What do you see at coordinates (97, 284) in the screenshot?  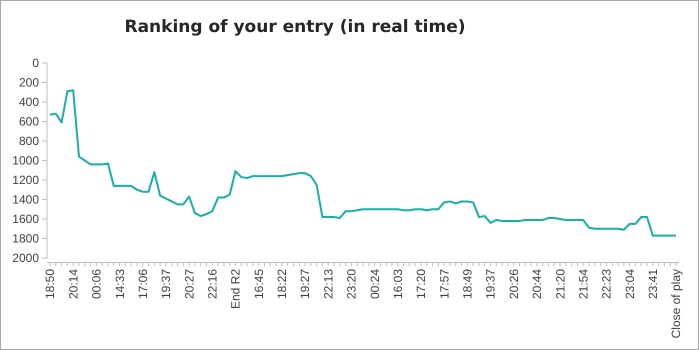 I see `x-tick-label: 00:06` at bounding box center [97, 284].